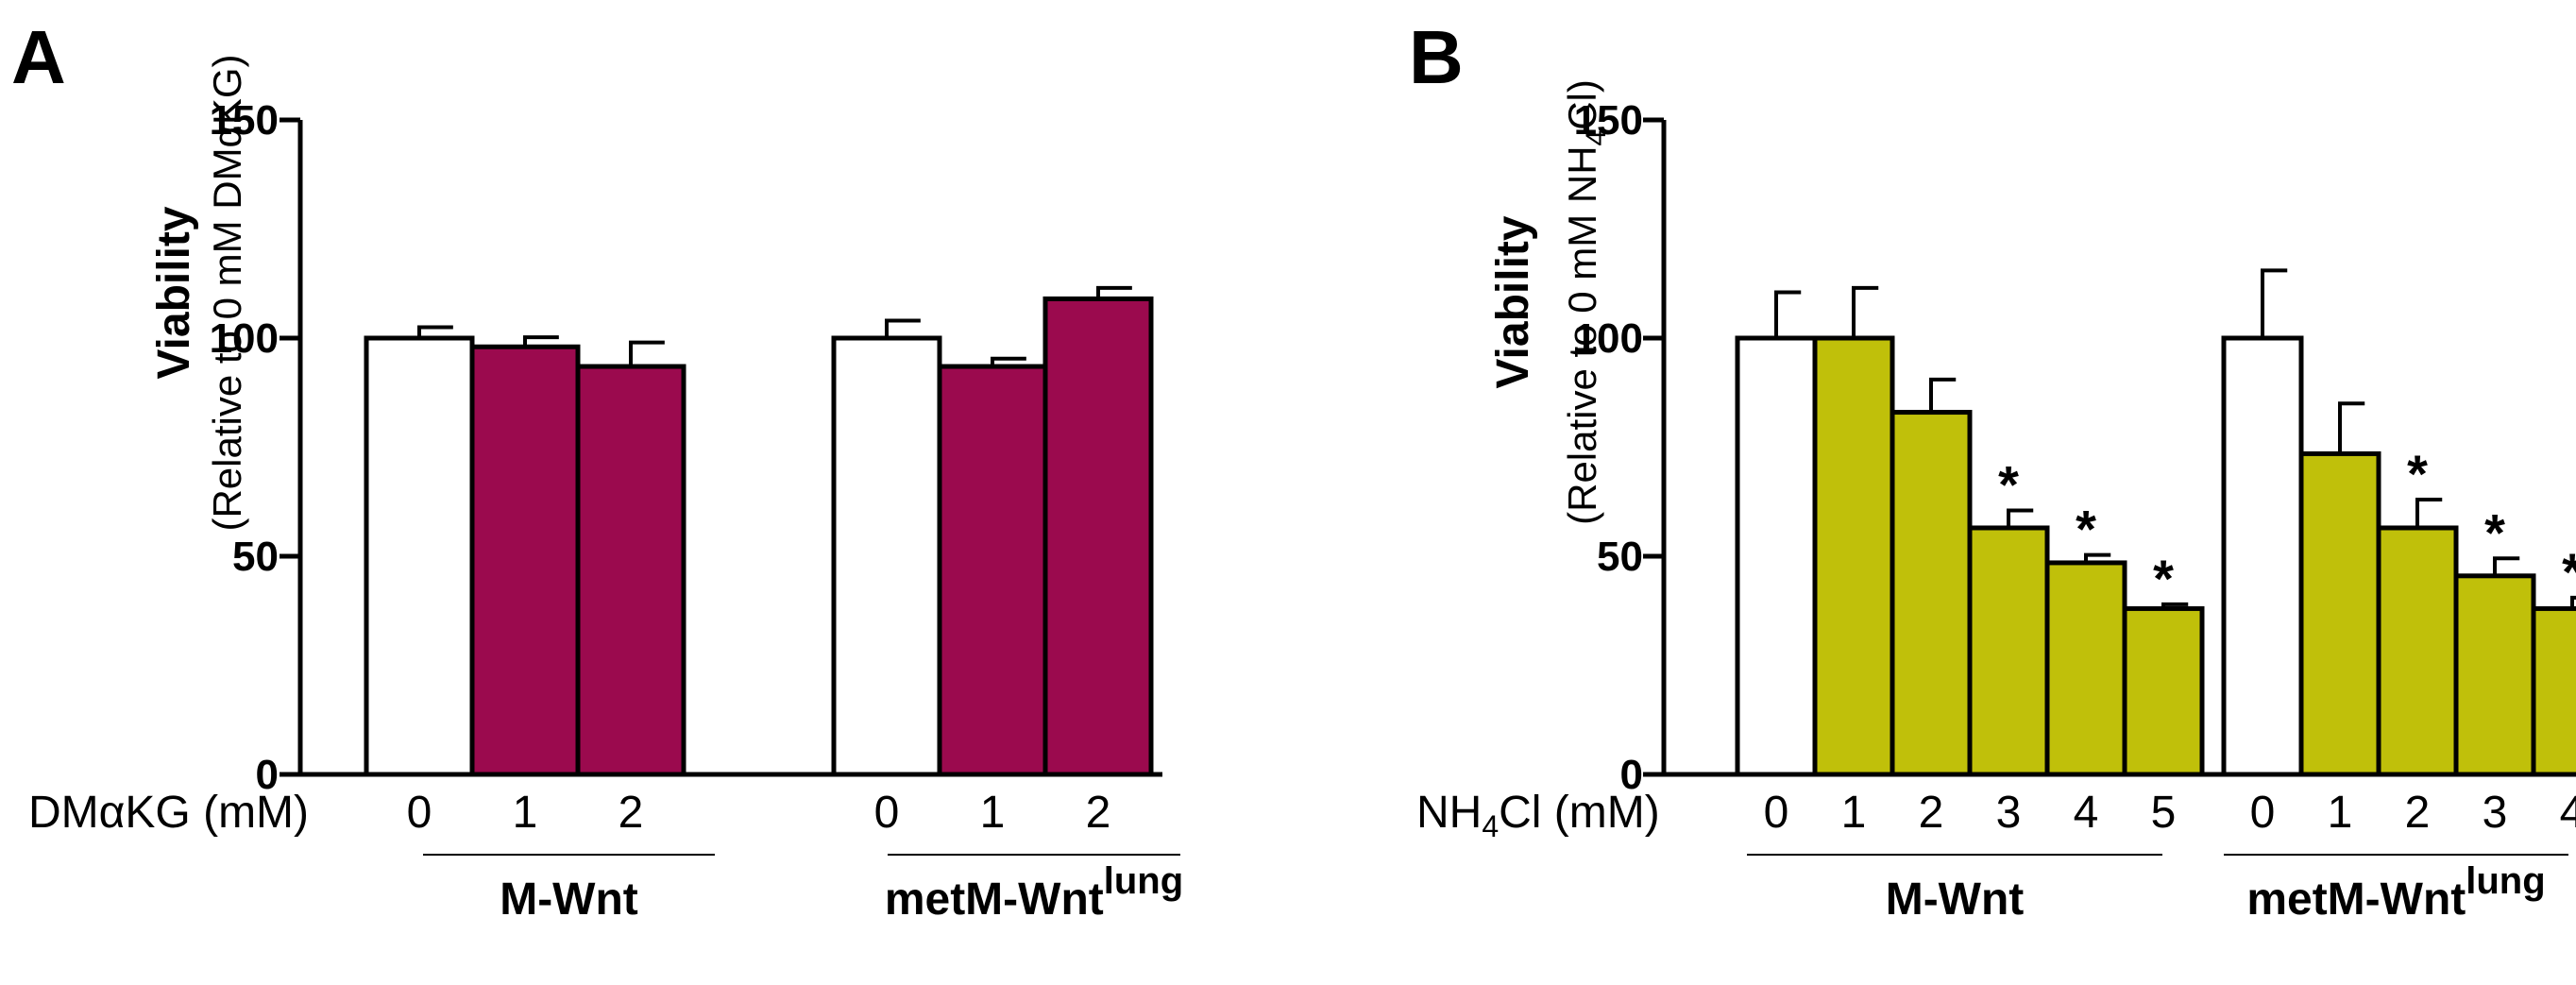  Describe the element at coordinates (1620, 557) in the screenshot. I see `chart-b-ytick-label-1: 50` at that location.